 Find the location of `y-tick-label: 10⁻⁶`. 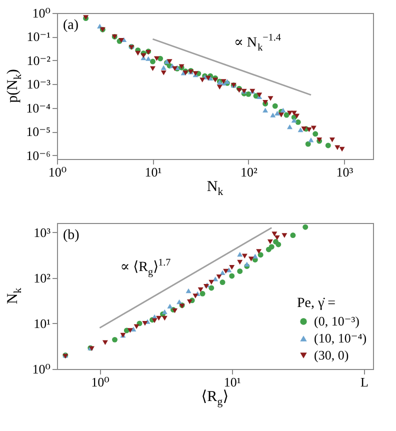

y-tick-label: 10⁻⁶ is located at coordinates (38, 155).